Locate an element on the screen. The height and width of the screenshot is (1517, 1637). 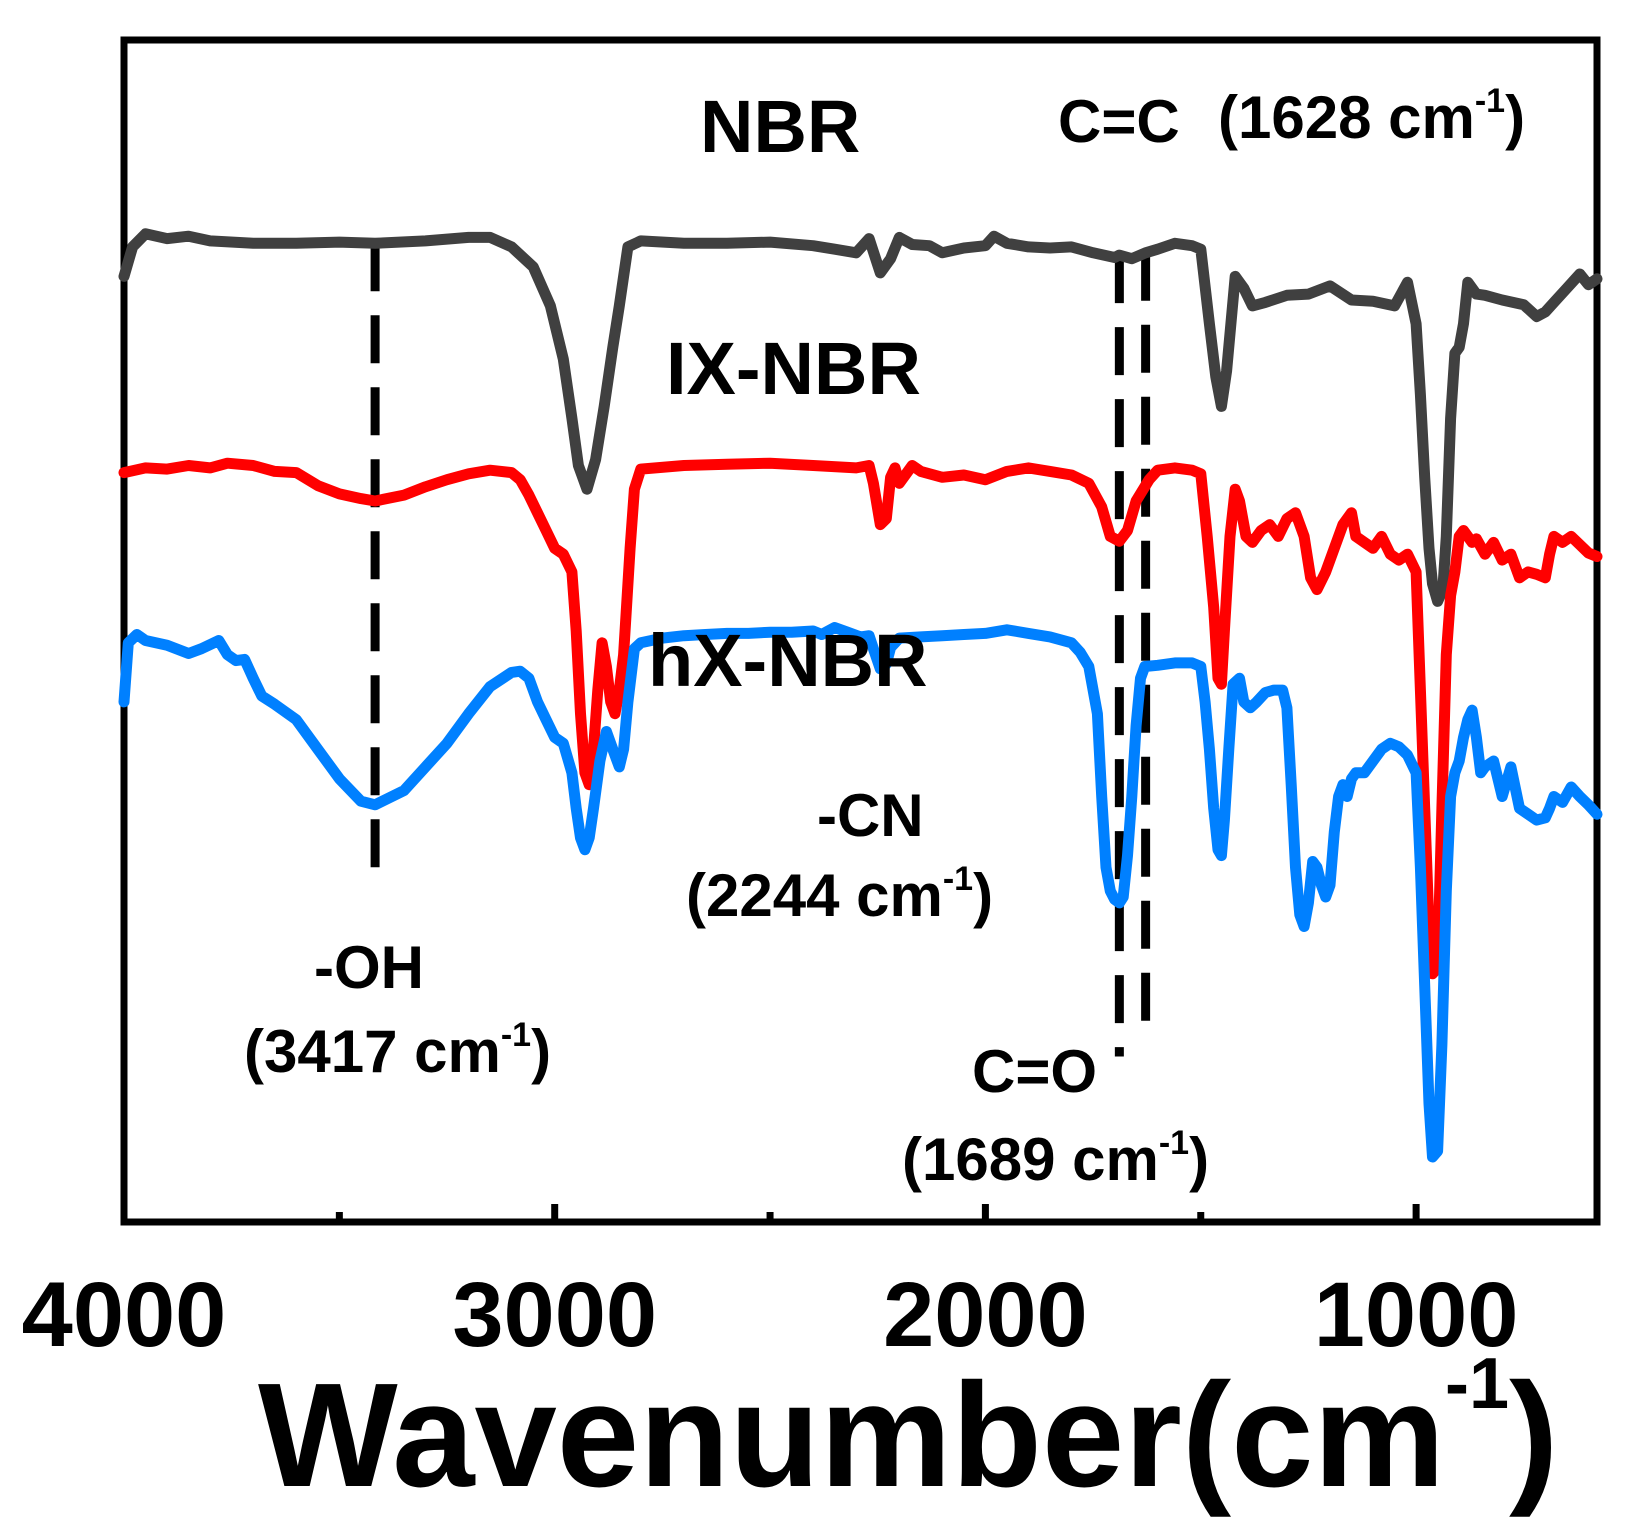
series-label-ix-nbr: IX-NBR is located at coordinates (793, 368).